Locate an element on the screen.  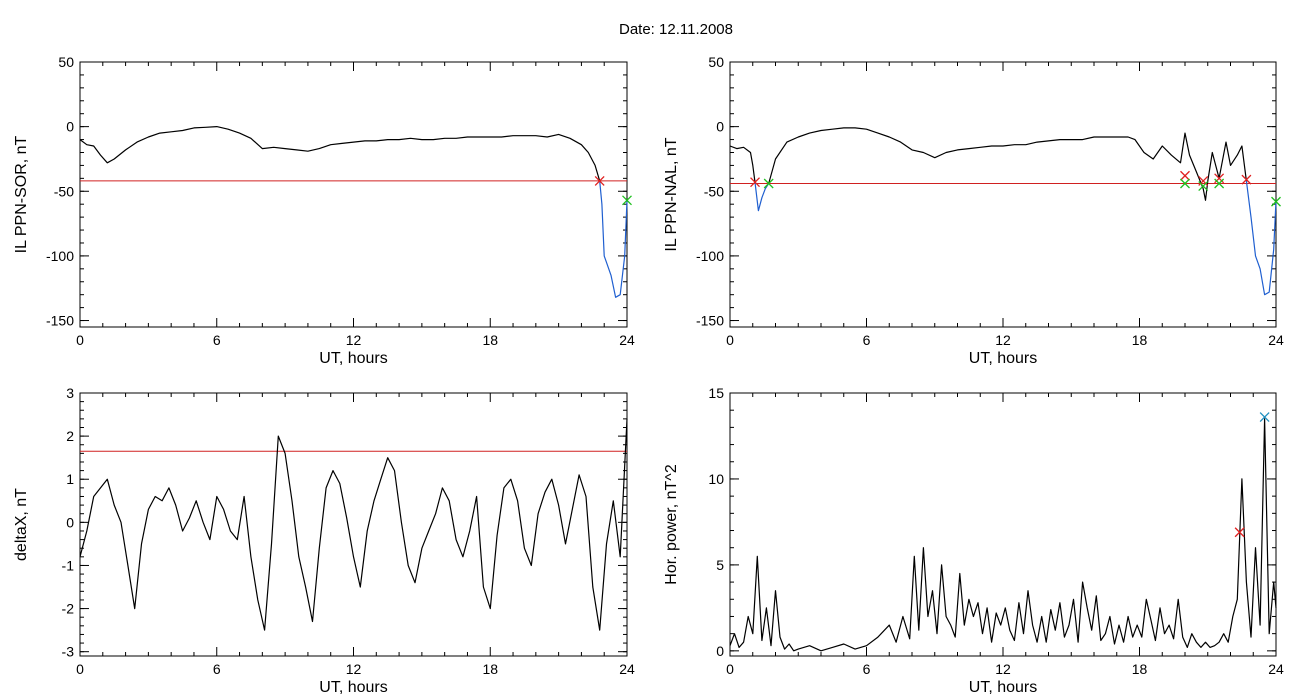
y-axis-label: deltaX, nT is located at coordinates (21, 524).